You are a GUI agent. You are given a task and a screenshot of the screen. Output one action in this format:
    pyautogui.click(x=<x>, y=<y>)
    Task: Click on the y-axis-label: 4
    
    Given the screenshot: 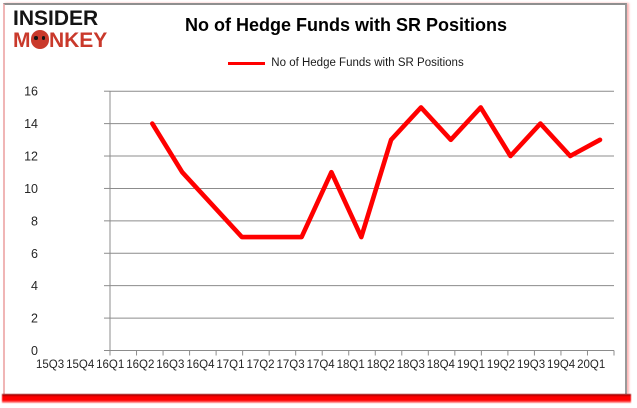 What is the action you would take?
    pyautogui.click(x=34, y=286)
    